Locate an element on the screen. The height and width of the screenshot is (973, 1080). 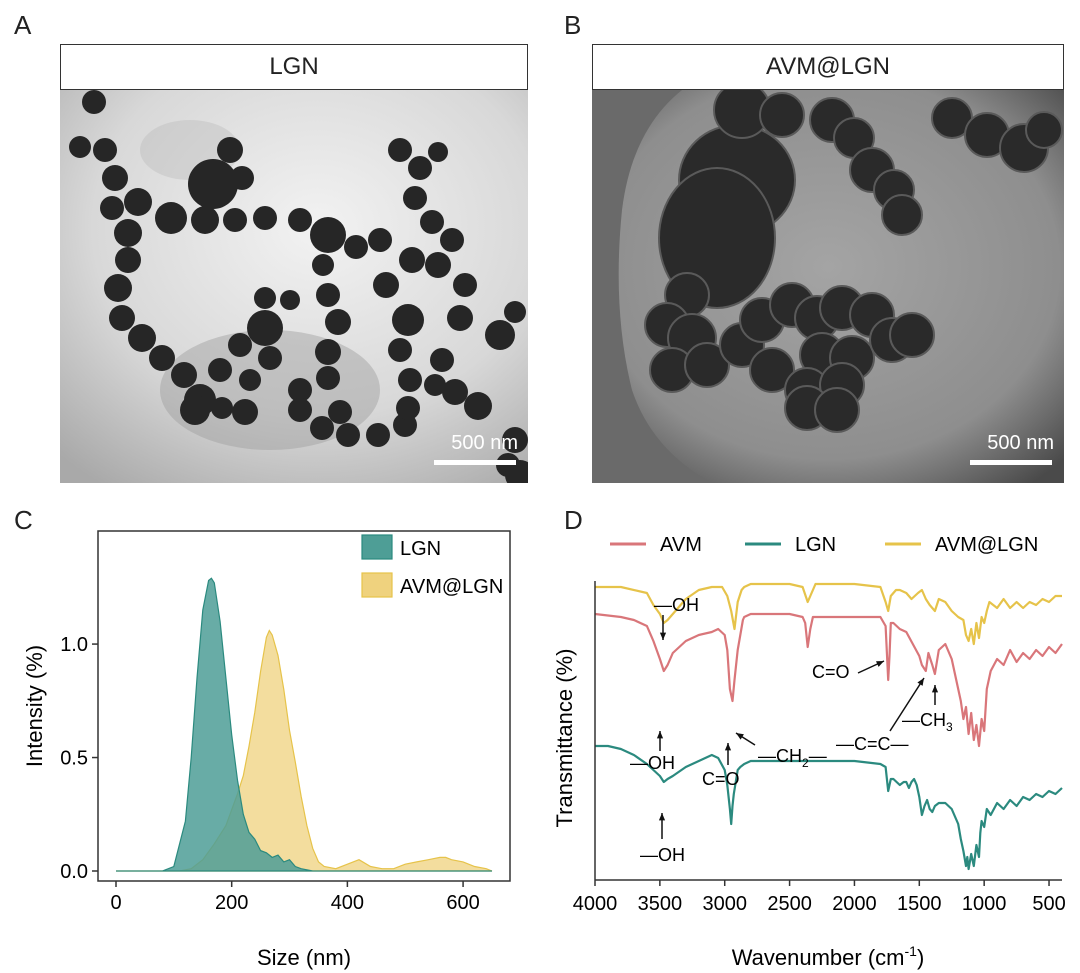
panel-label-d: D is located at coordinates (573, 520).